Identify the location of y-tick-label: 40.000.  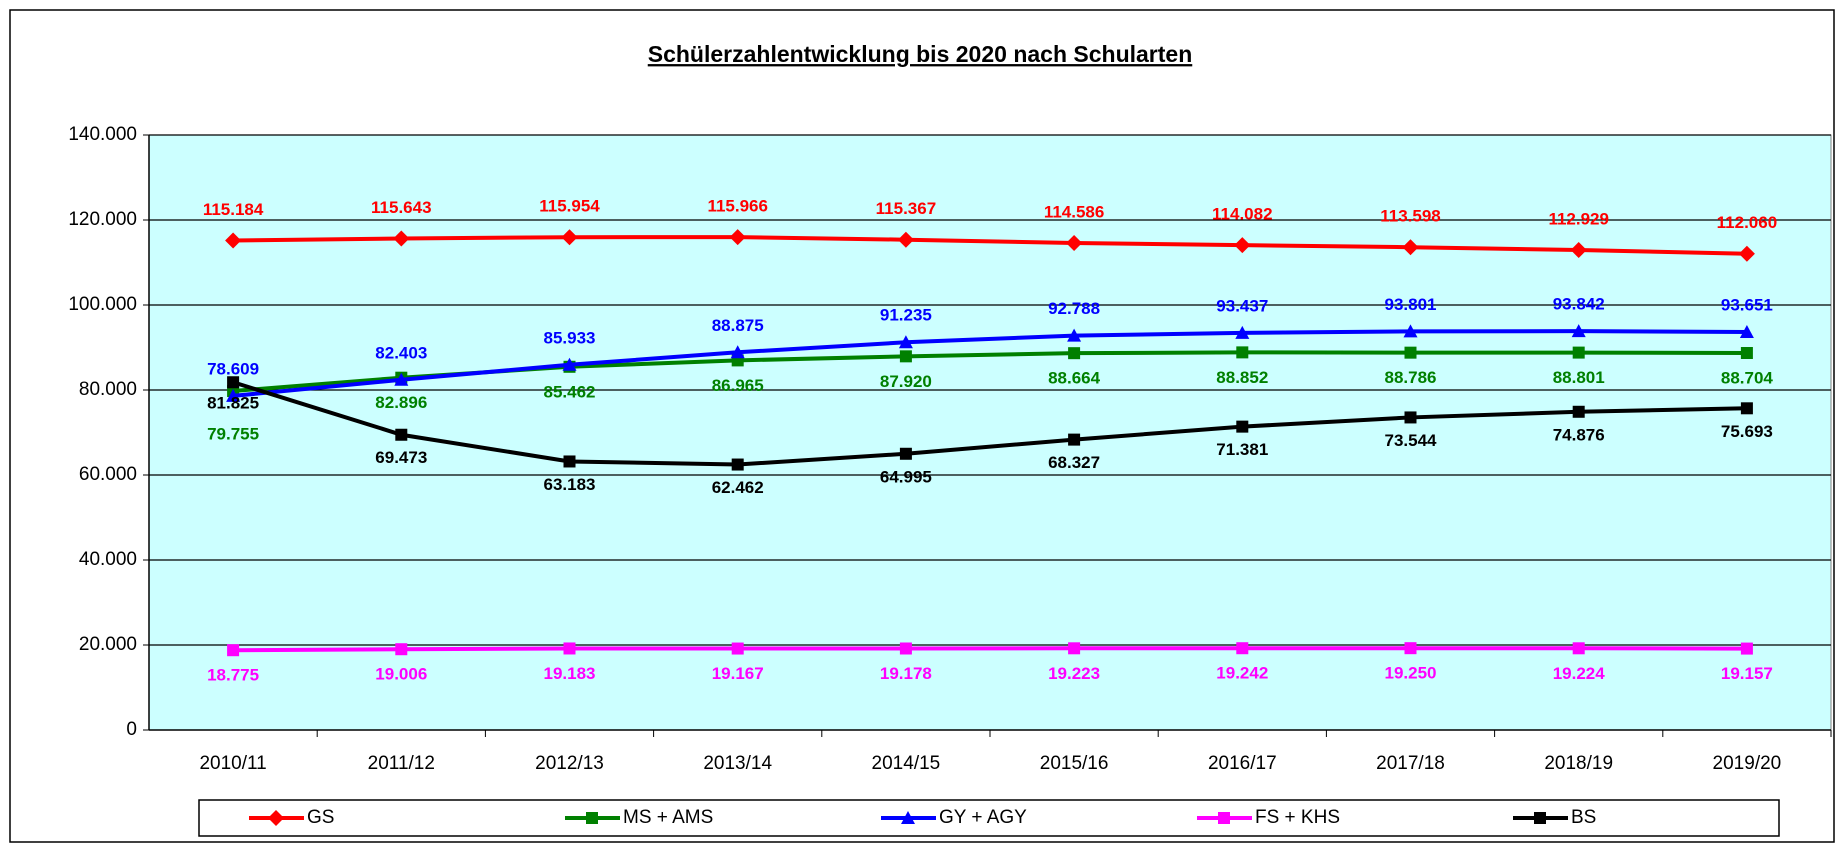
(108, 559).